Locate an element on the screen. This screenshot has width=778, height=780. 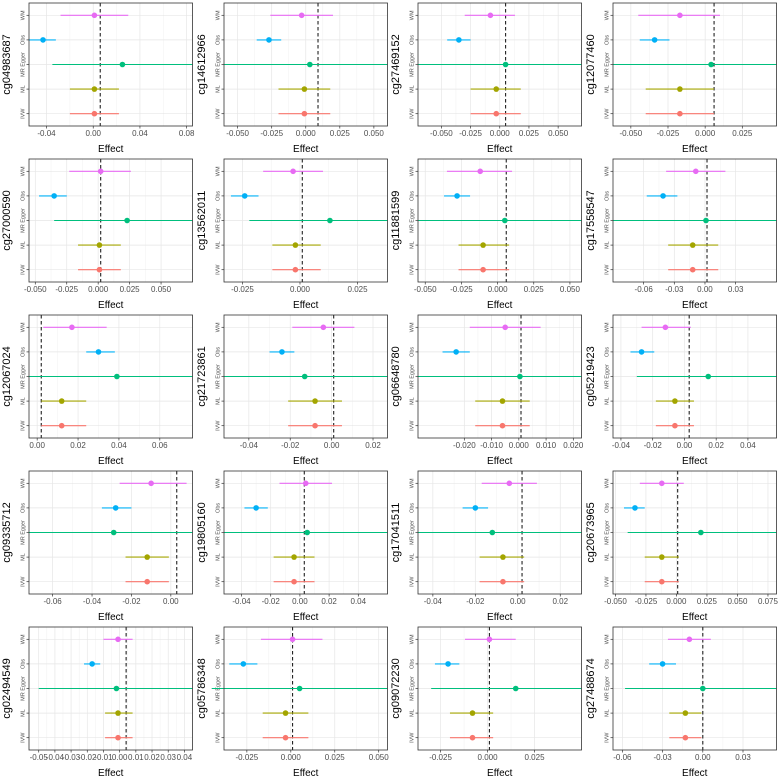
y-axis-title: cg09072230 is located at coordinates (396, 688).